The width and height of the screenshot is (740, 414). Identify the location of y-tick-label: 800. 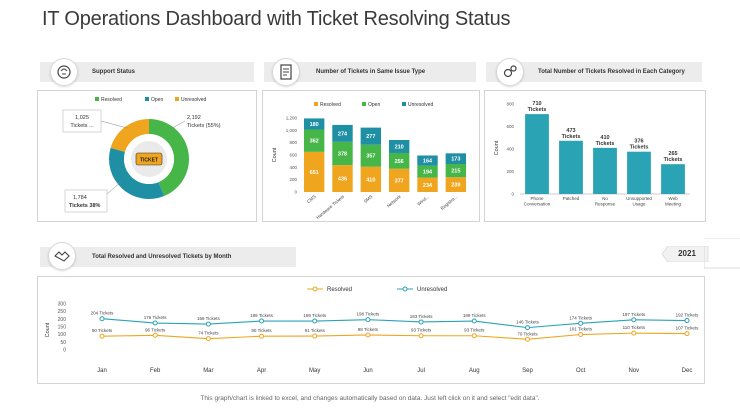
(293, 142).